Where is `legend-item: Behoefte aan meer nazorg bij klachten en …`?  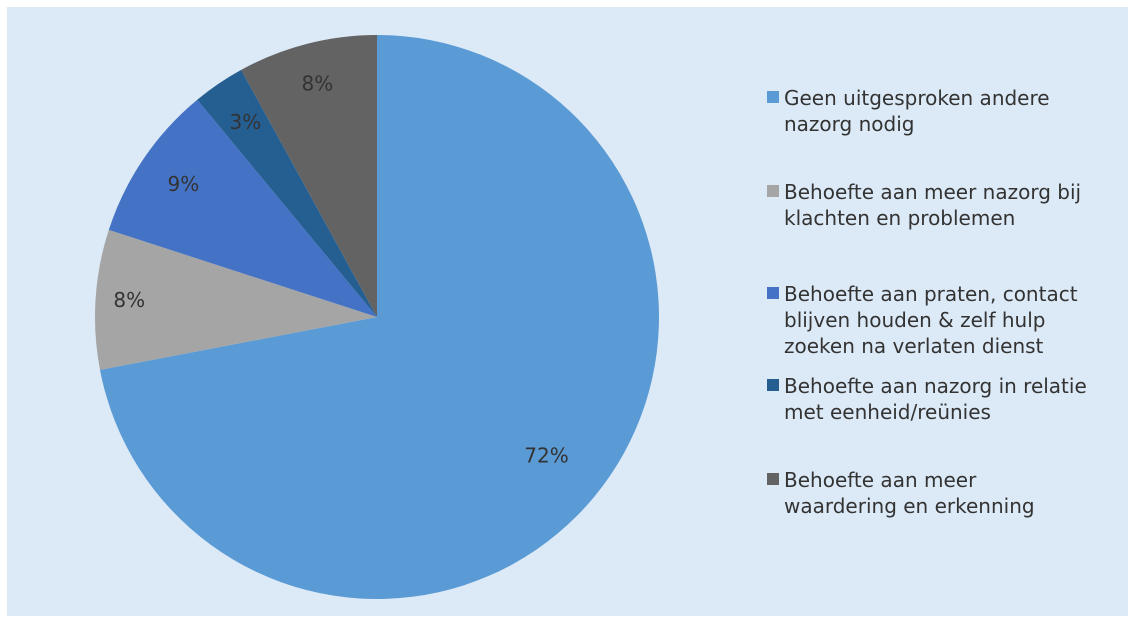 legend-item: Behoefte aan meer nazorg bij klachten en … is located at coordinates (945, 205).